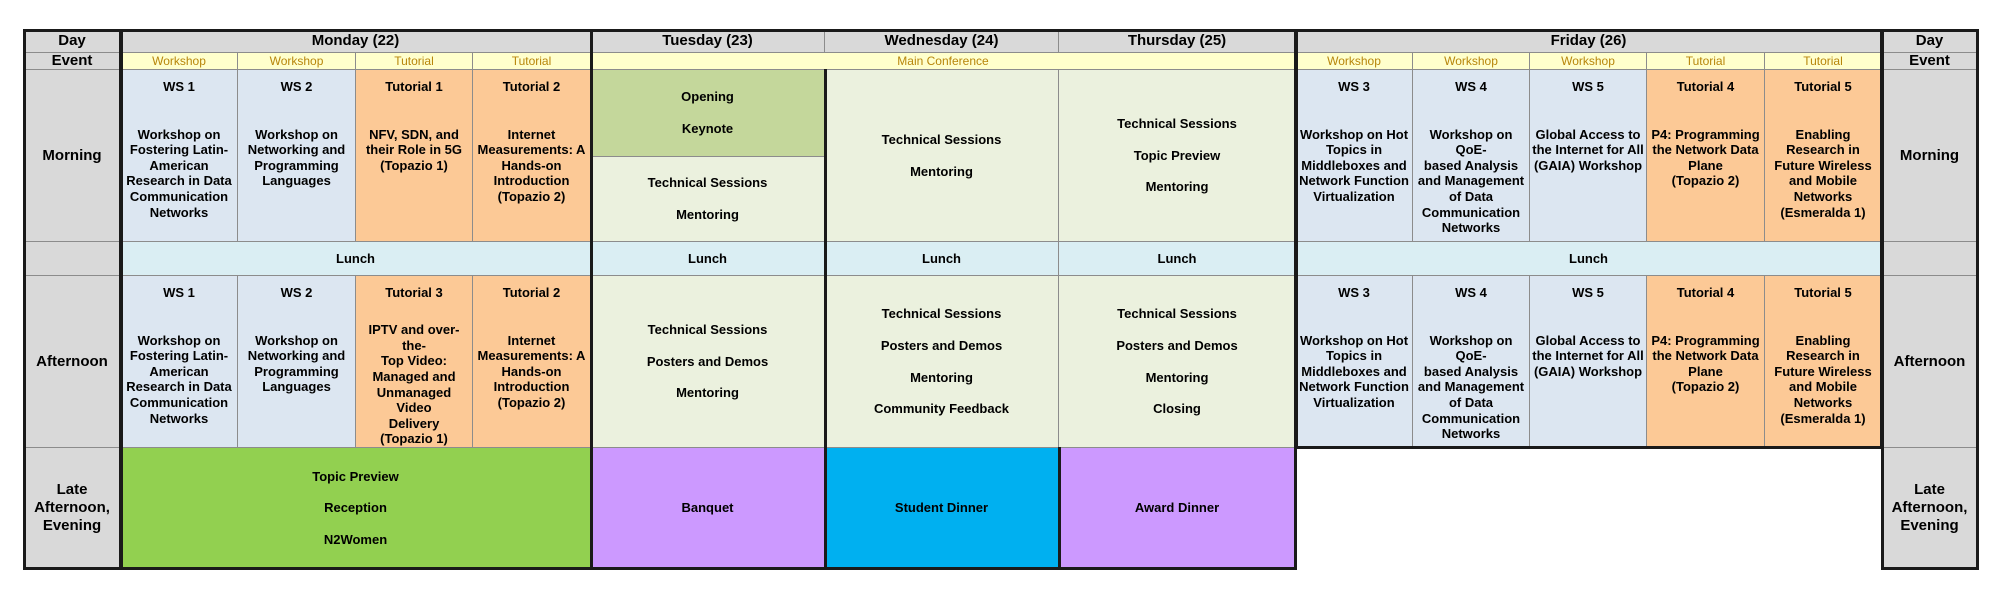 Image resolution: width=2000 pixels, height=600 pixels. What do you see at coordinates (1471, 418) in the screenshot?
I see `friday-afternoon-session-line: Communication` at bounding box center [1471, 418].